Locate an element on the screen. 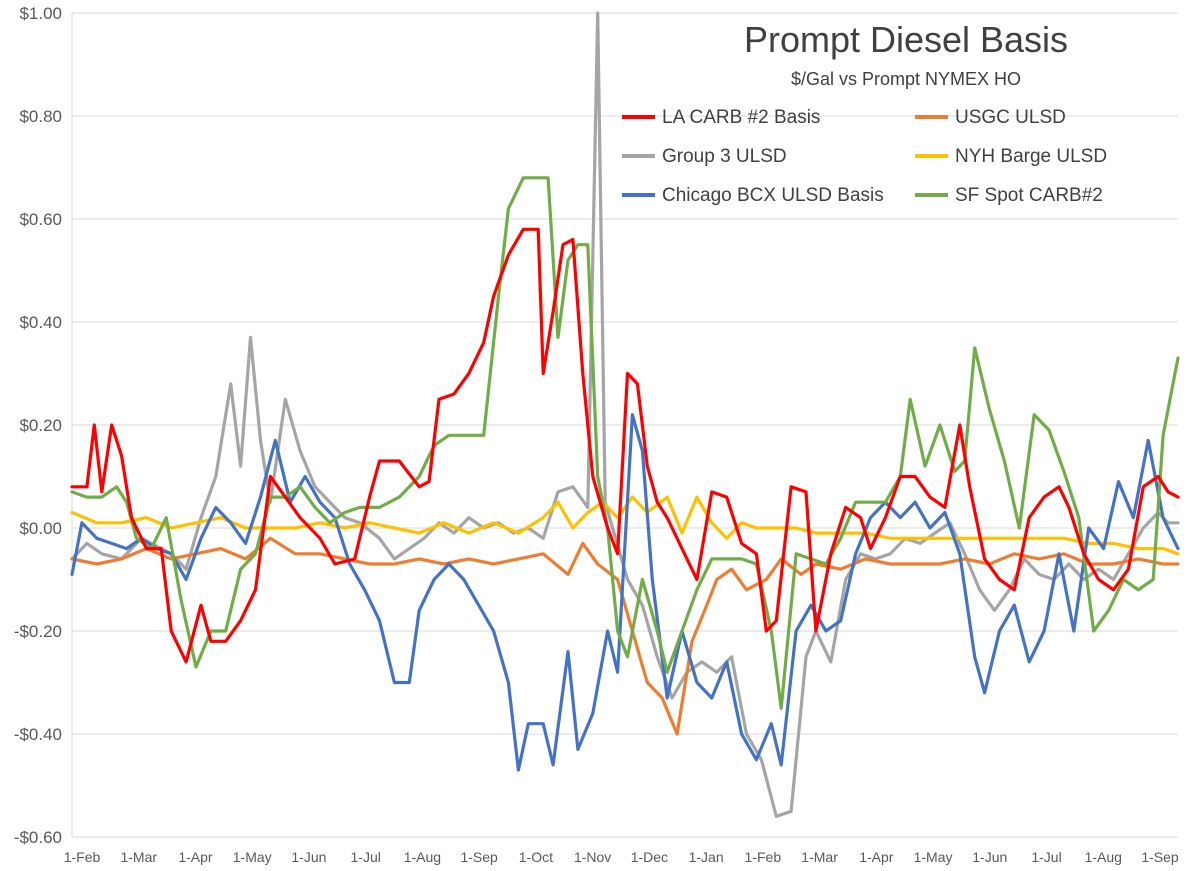  legend-label: Chicago BCX ULSD Basis is located at coordinates (773, 195).